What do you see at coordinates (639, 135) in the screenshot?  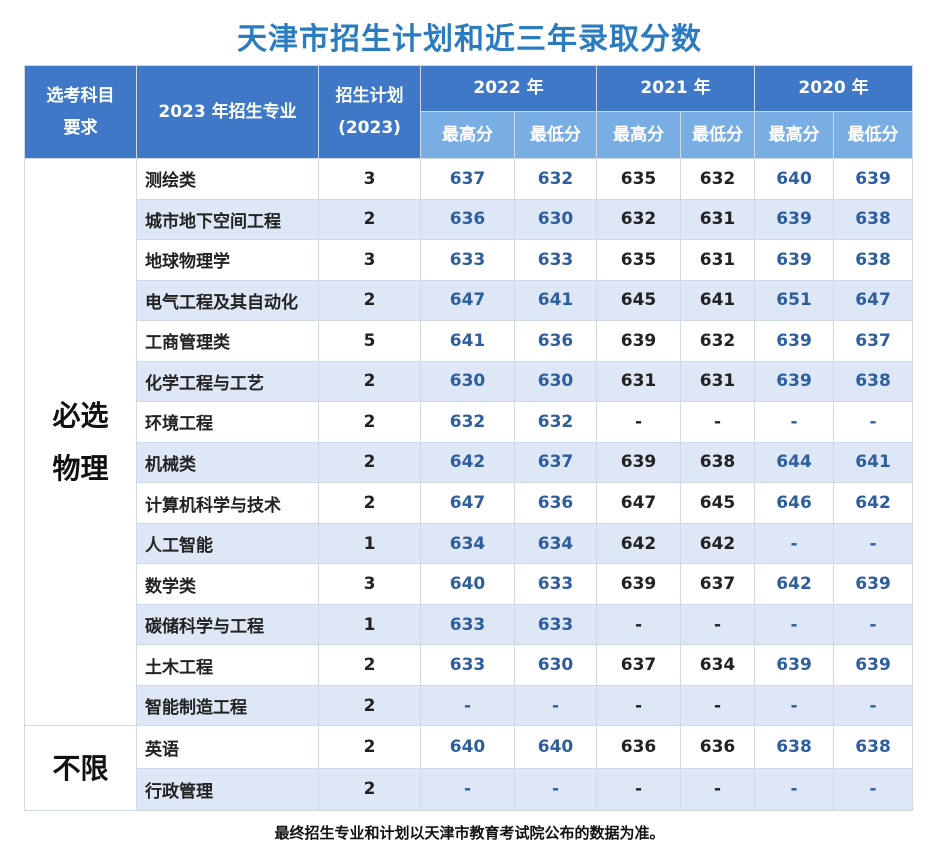 I see `header-max-2021: 最高分` at bounding box center [639, 135].